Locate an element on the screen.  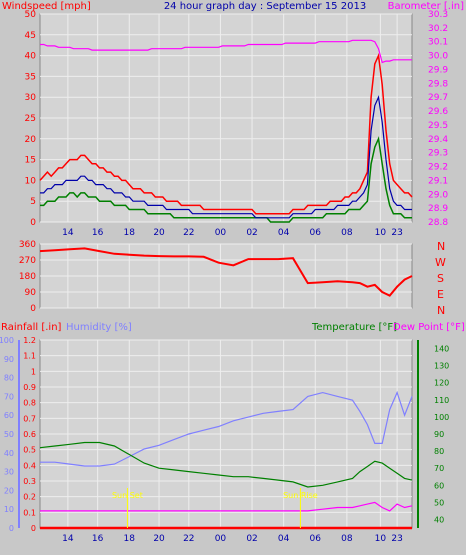
dir-y-tick-label: 270 is located at coordinates (27, 261).